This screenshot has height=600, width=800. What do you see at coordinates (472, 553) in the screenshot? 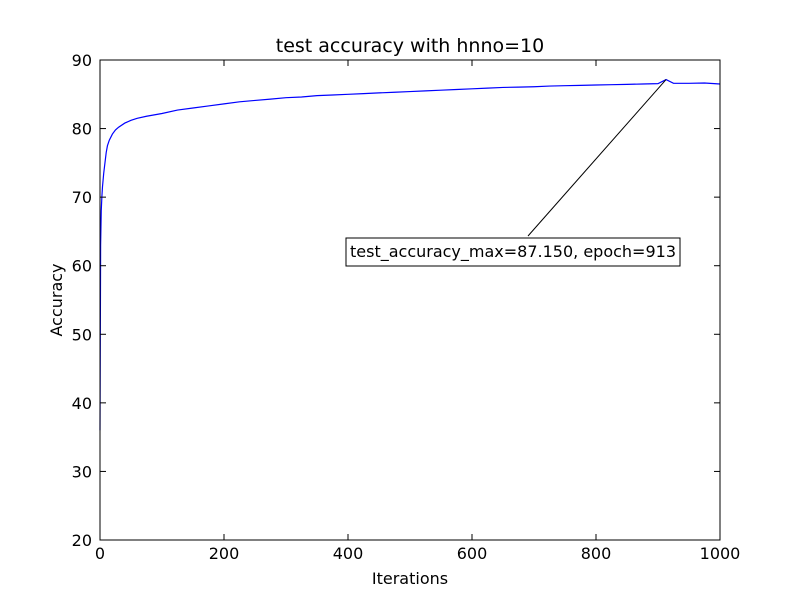
I see `x-tick-label: 600` at bounding box center [472, 553].